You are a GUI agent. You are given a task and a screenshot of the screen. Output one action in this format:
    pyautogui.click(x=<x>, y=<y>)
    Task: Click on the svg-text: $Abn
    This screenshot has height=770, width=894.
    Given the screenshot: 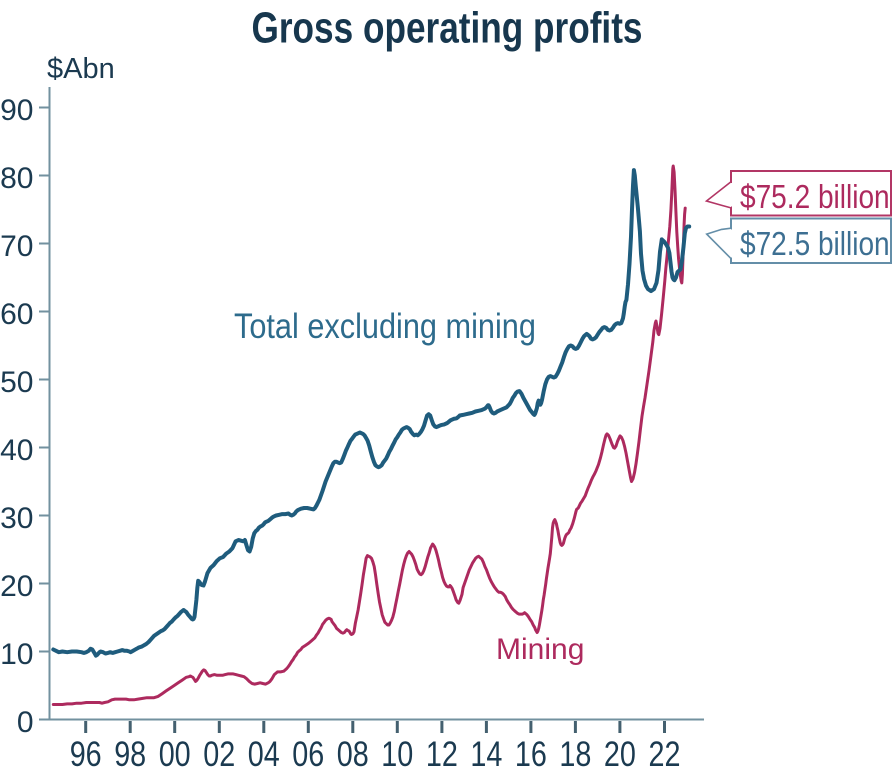 What is the action you would take?
    pyautogui.click(x=81, y=69)
    